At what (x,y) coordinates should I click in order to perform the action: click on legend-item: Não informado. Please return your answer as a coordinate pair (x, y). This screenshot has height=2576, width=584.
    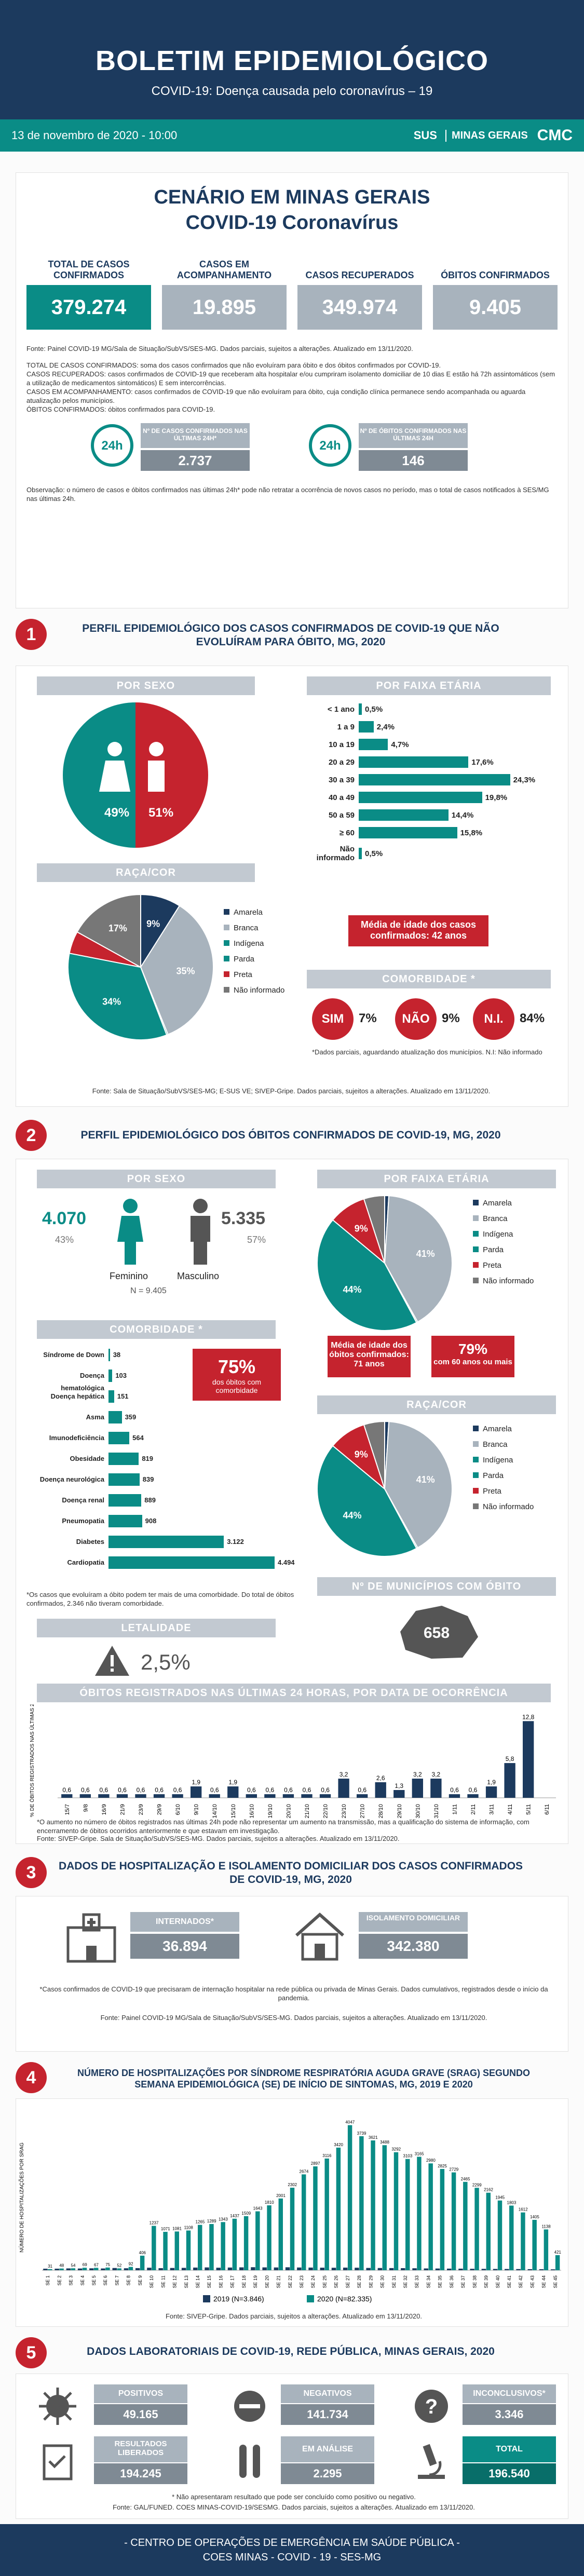
    Looking at the image, I should click on (254, 990).